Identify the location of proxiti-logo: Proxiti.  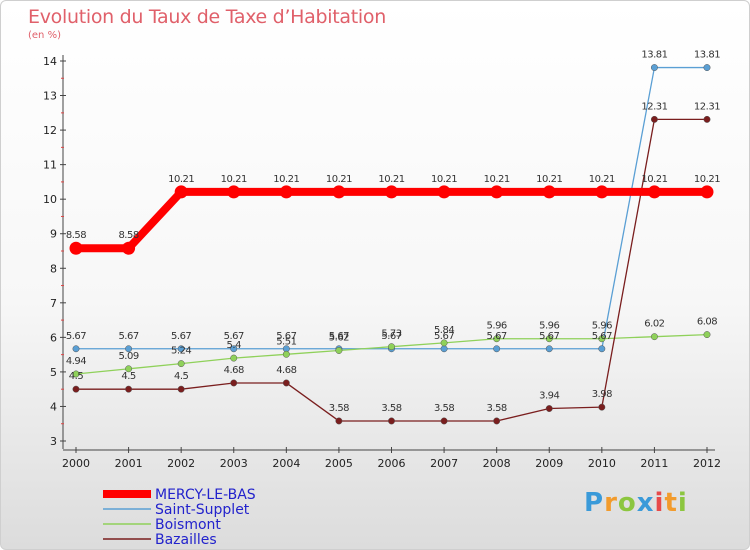
(636, 503).